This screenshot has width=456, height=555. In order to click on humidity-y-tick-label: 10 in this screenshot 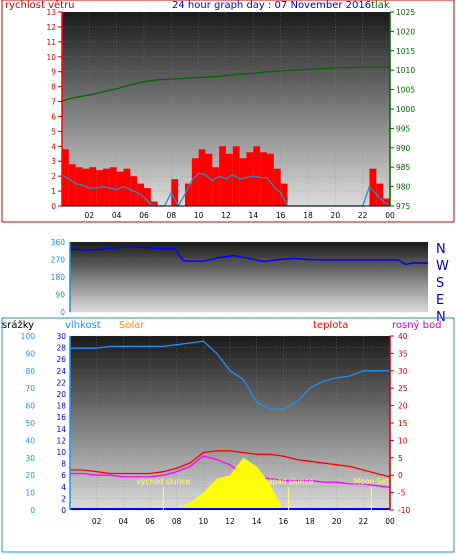, I will do `click(30, 493)`.